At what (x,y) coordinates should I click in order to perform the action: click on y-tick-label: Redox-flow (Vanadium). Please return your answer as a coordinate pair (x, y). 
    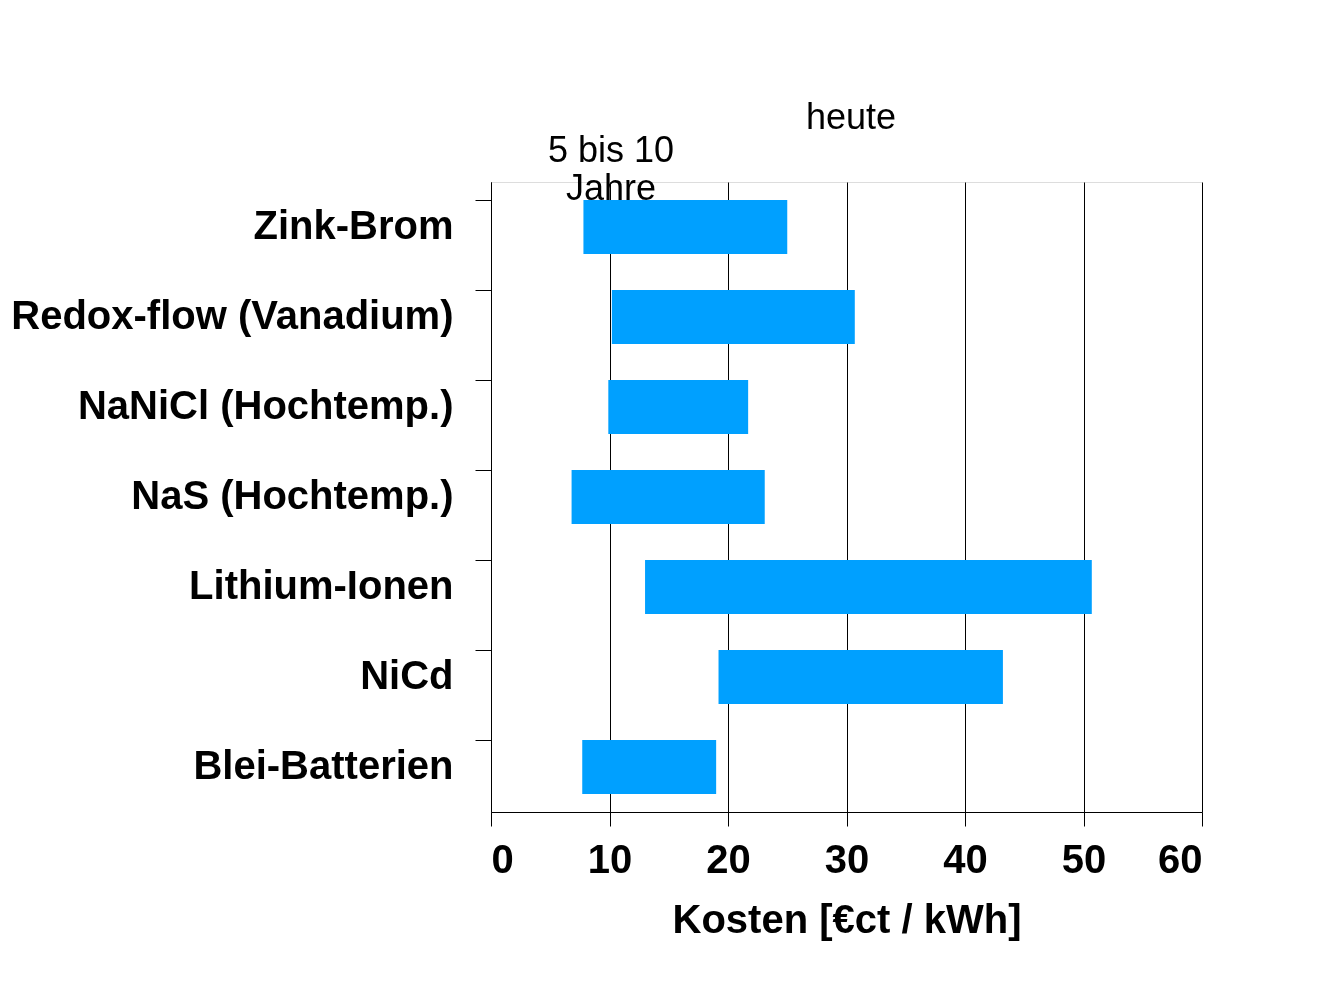
    Looking at the image, I should click on (232, 315).